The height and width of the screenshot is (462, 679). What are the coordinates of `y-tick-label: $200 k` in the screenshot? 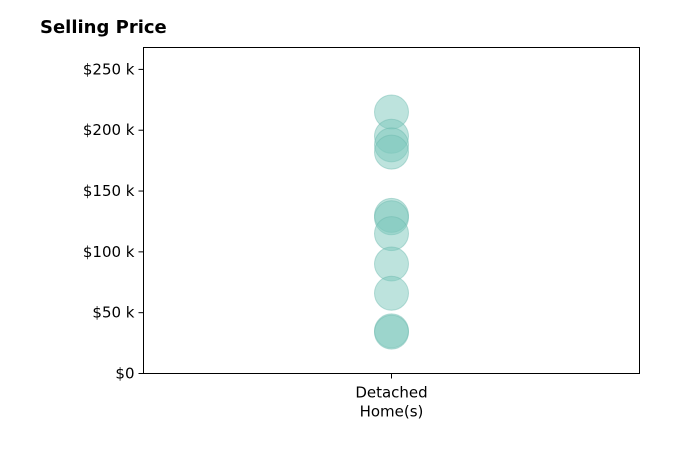 It's located at (109, 130).